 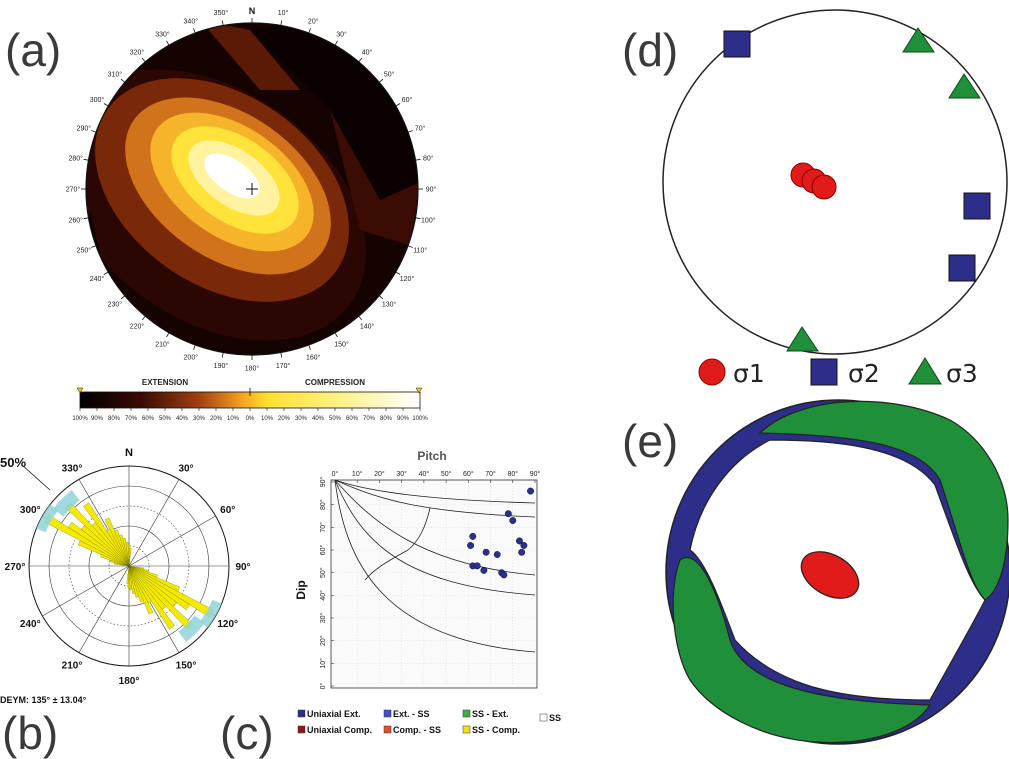 I want to click on azimuth-label: 170°, so click(x=283, y=366).